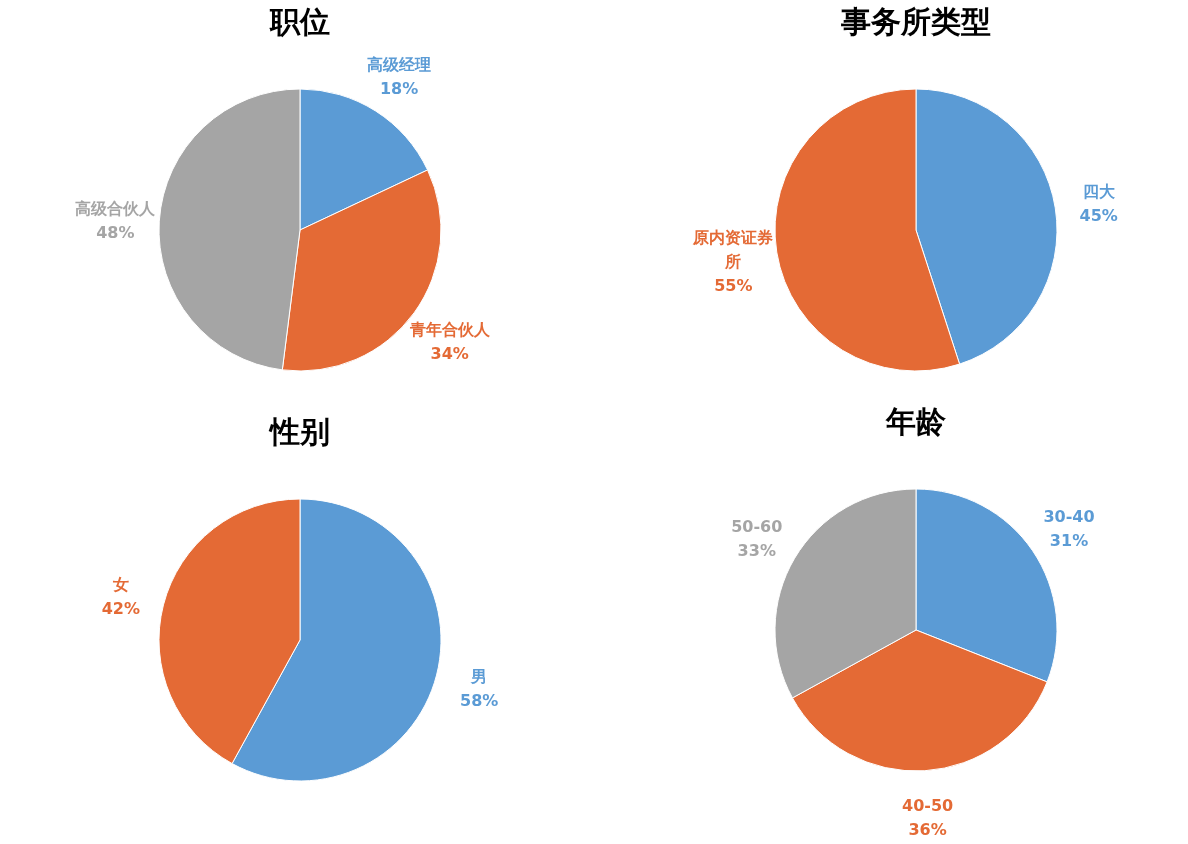 The height and width of the screenshot is (844, 1188). What do you see at coordinates (733, 249) in the screenshot?
I see `slice-label: 原内资证券所` at bounding box center [733, 249].